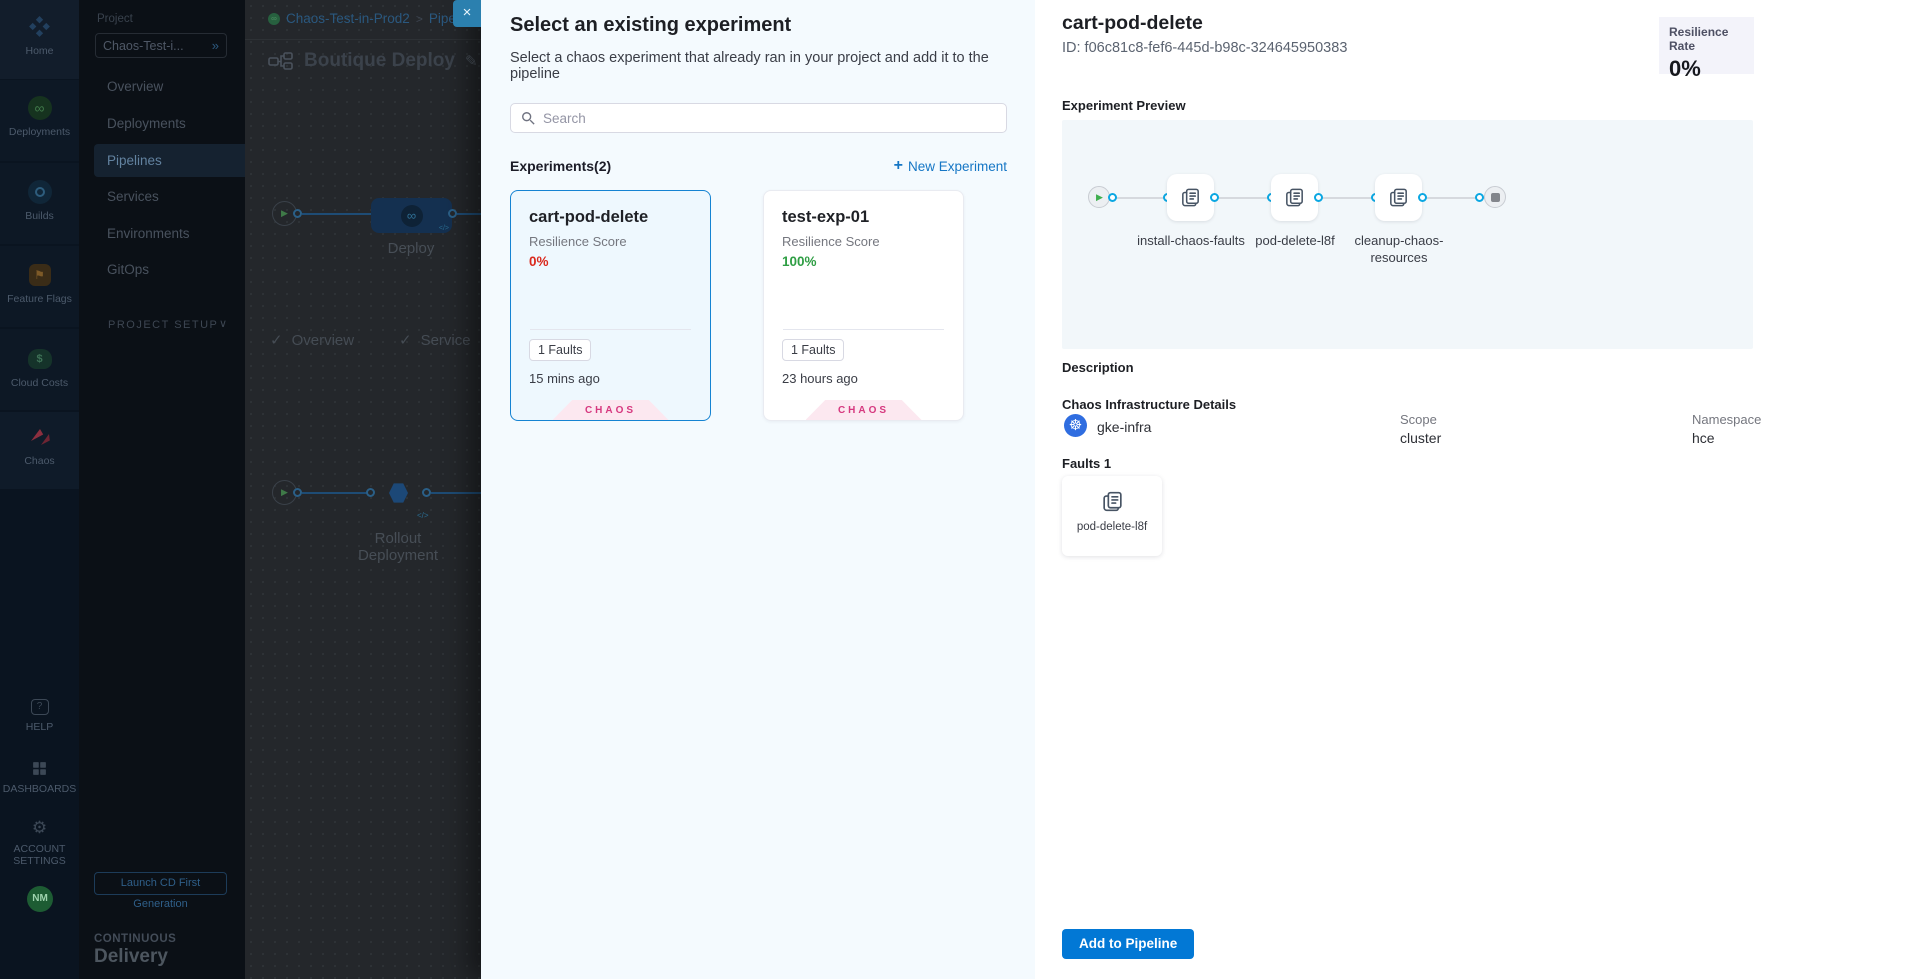 The height and width of the screenshot is (979, 1920). I want to click on project-selector: Chaos-Test-i... », so click(161, 45).